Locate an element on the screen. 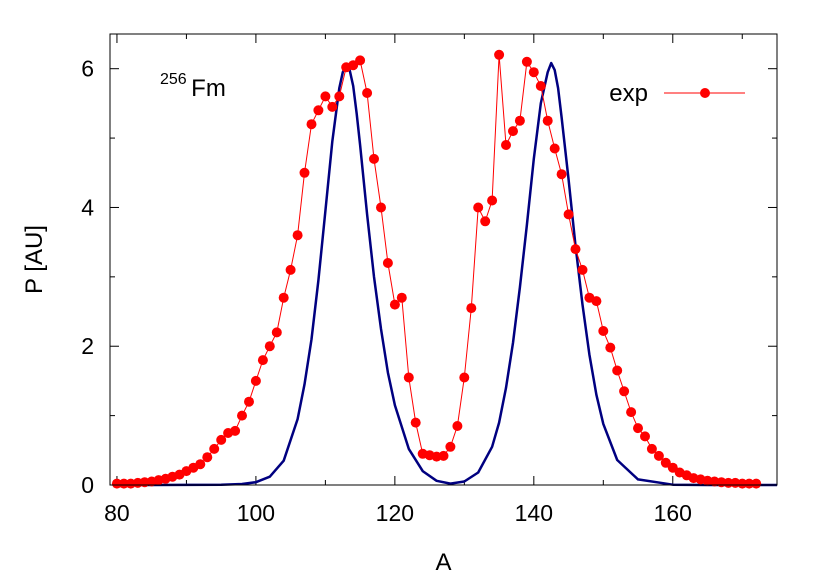 This screenshot has width=830, height=581. legend-marker-exp is located at coordinates (705, 93).